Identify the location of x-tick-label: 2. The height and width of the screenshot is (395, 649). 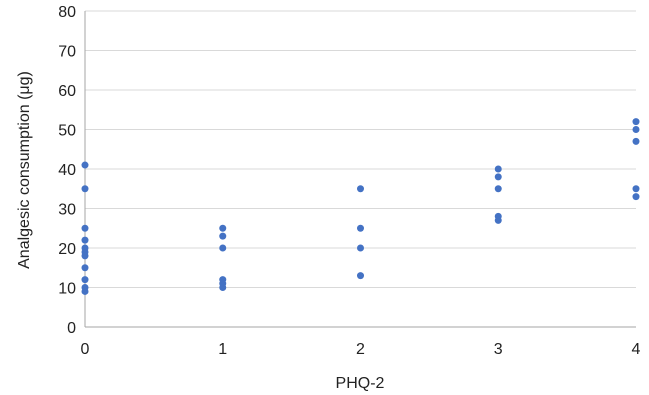
(360, 349).